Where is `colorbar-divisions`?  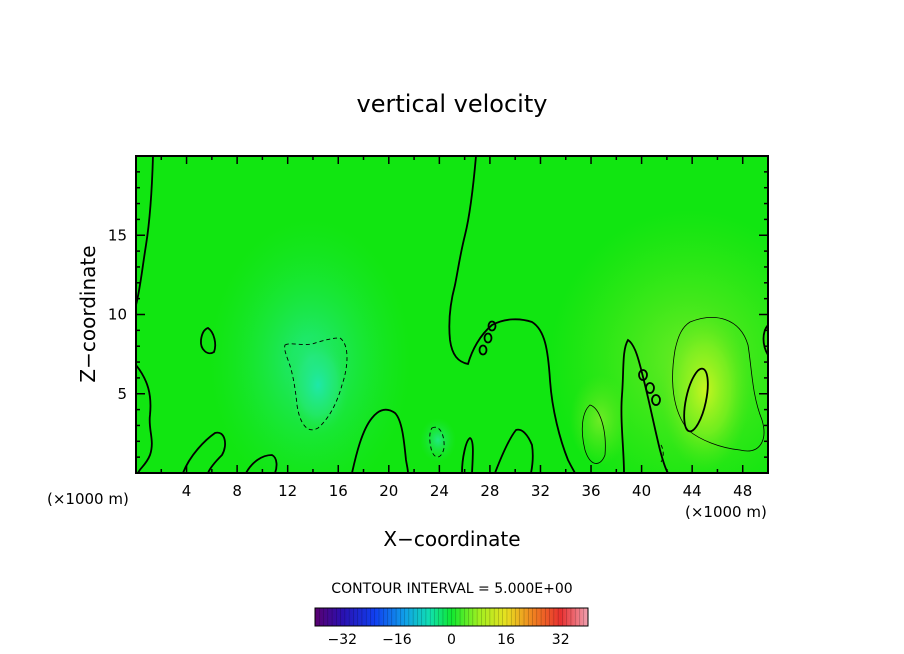 colorbar-divisions is located at coordinates (451, 617).